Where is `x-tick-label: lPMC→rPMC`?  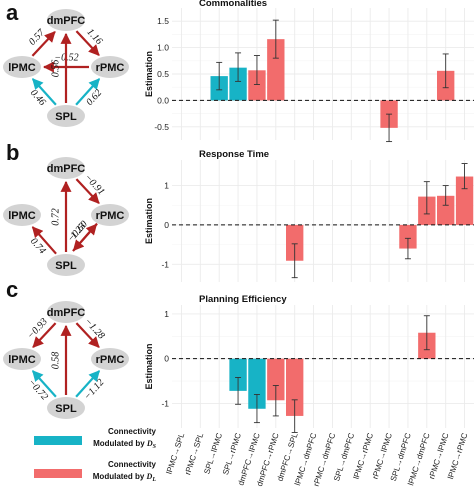
x-tick-label: lPMC→rPMC is located at coordinates (457, 456).